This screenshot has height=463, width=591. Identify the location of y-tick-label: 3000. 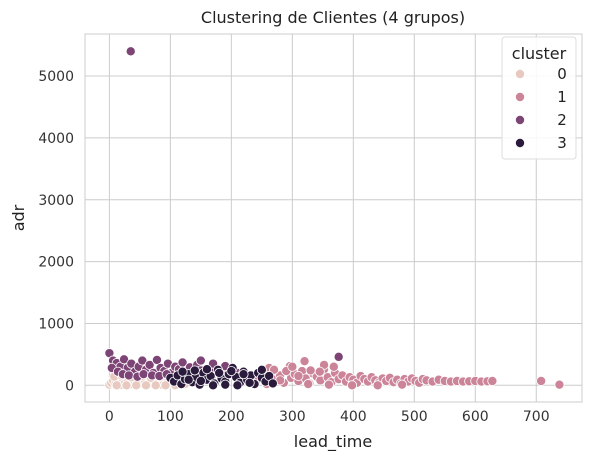
(56, 201).